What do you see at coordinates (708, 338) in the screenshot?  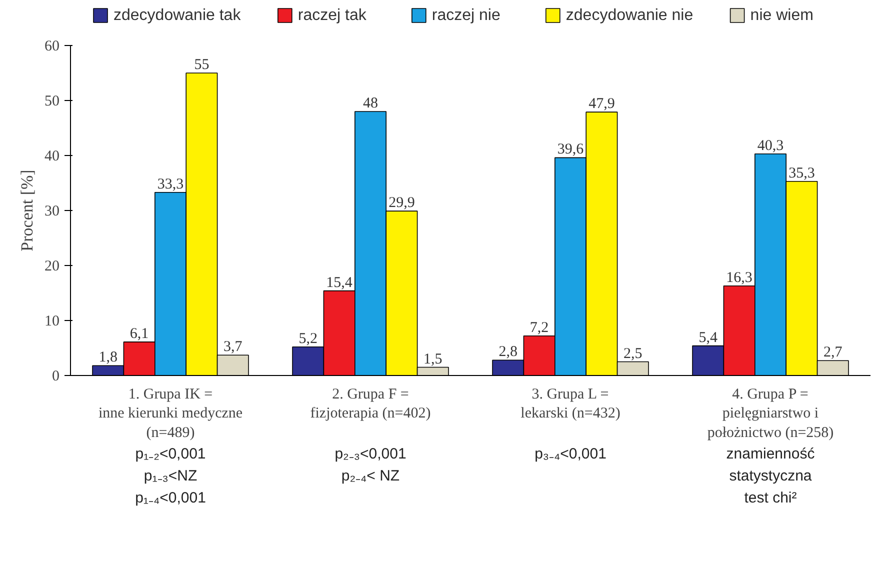 I see `data-label: 5,4` at bounding box center [708, 338].